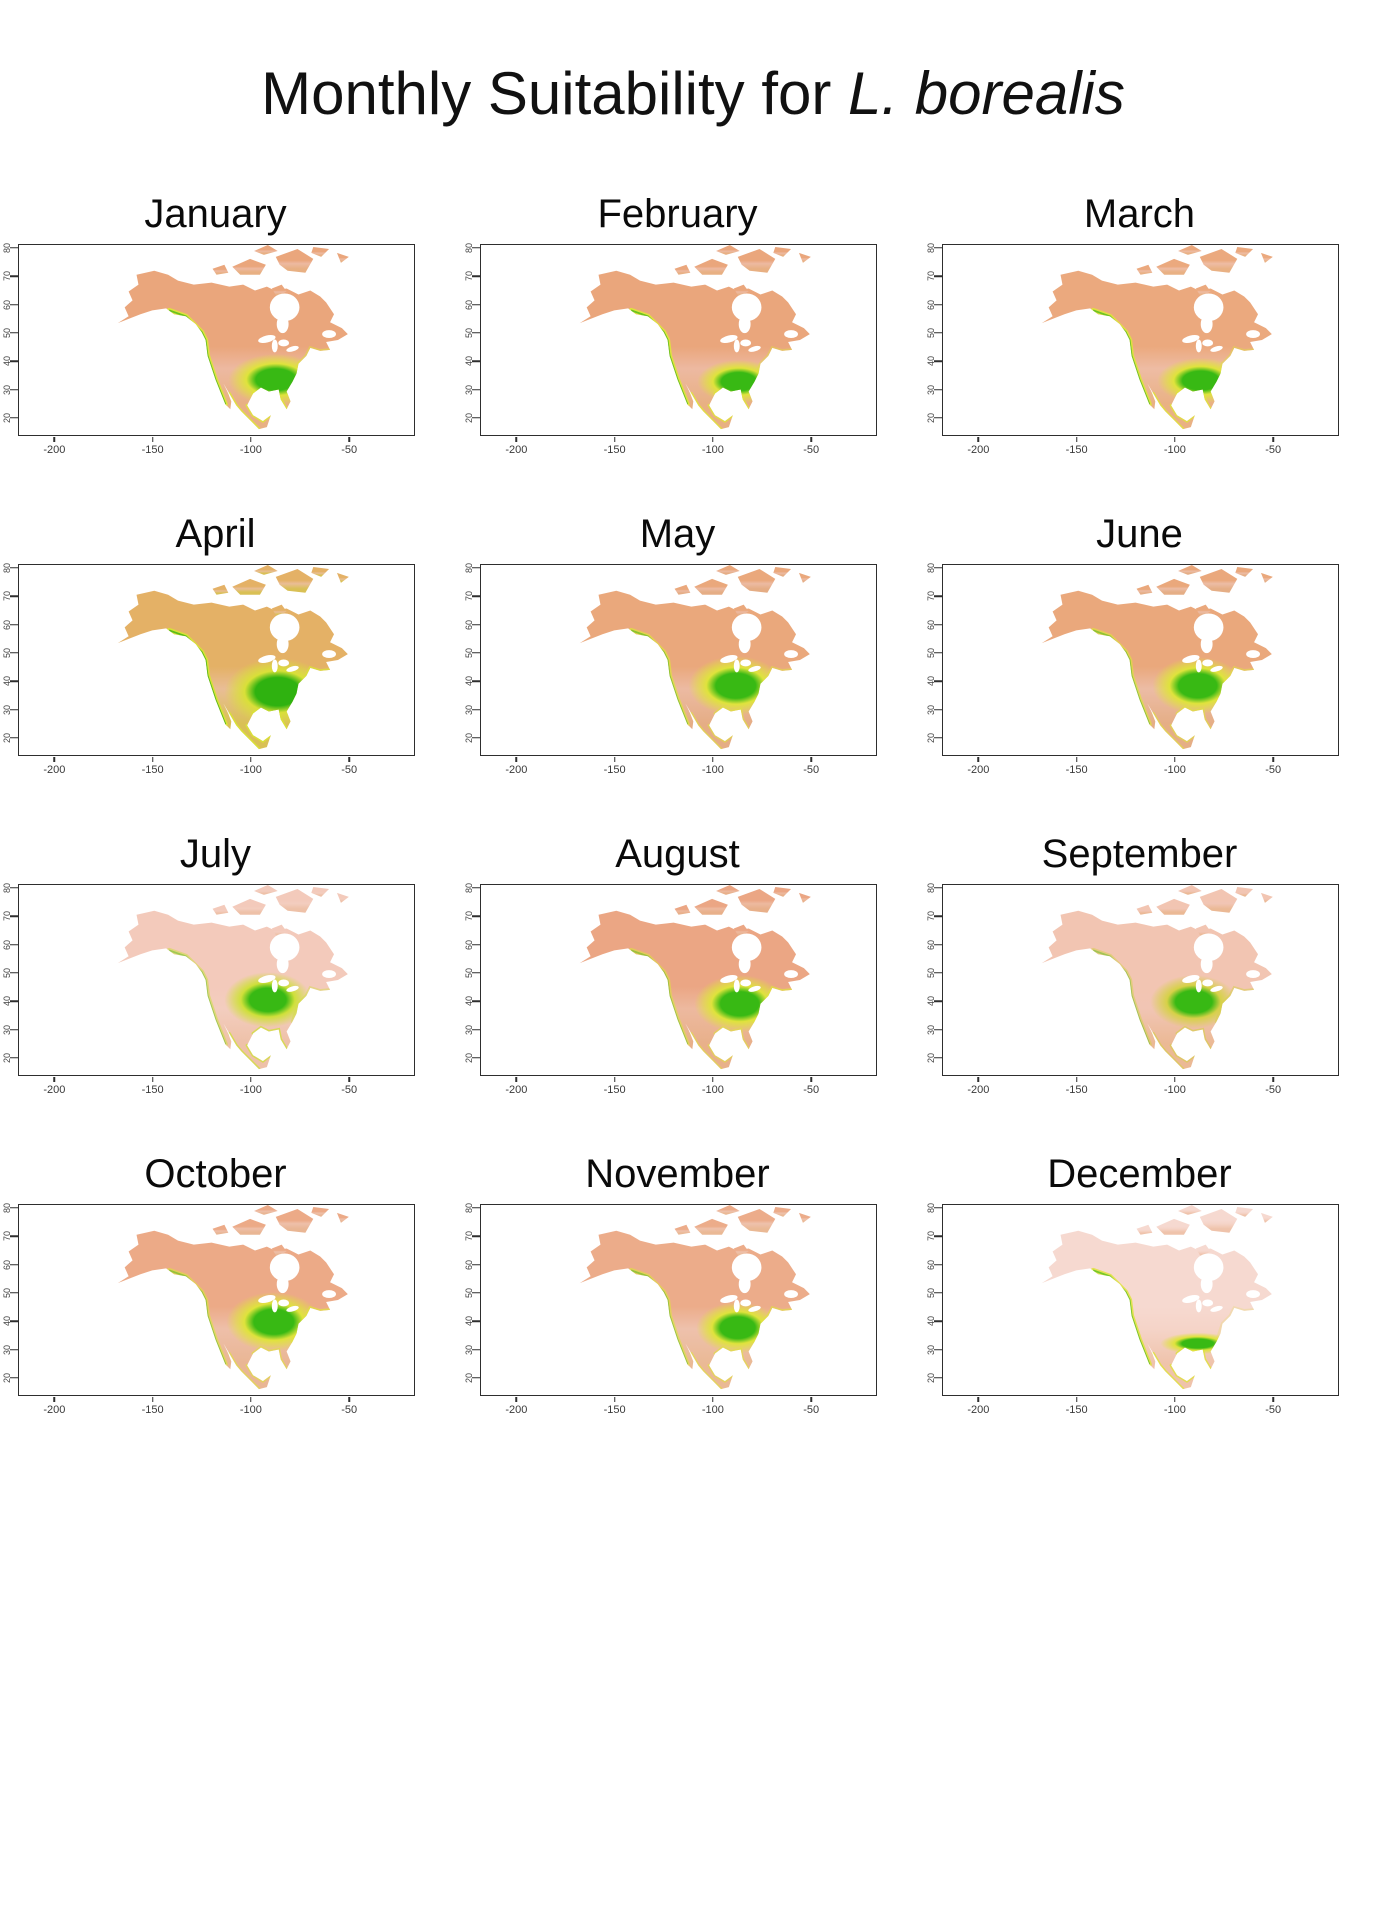 The height and width of the screenshot is (1908, 1386). I want to click on map-plot-december: -200 -150 -100 -50 80 70 60 50 40 30 20, so click(1132, 1309).